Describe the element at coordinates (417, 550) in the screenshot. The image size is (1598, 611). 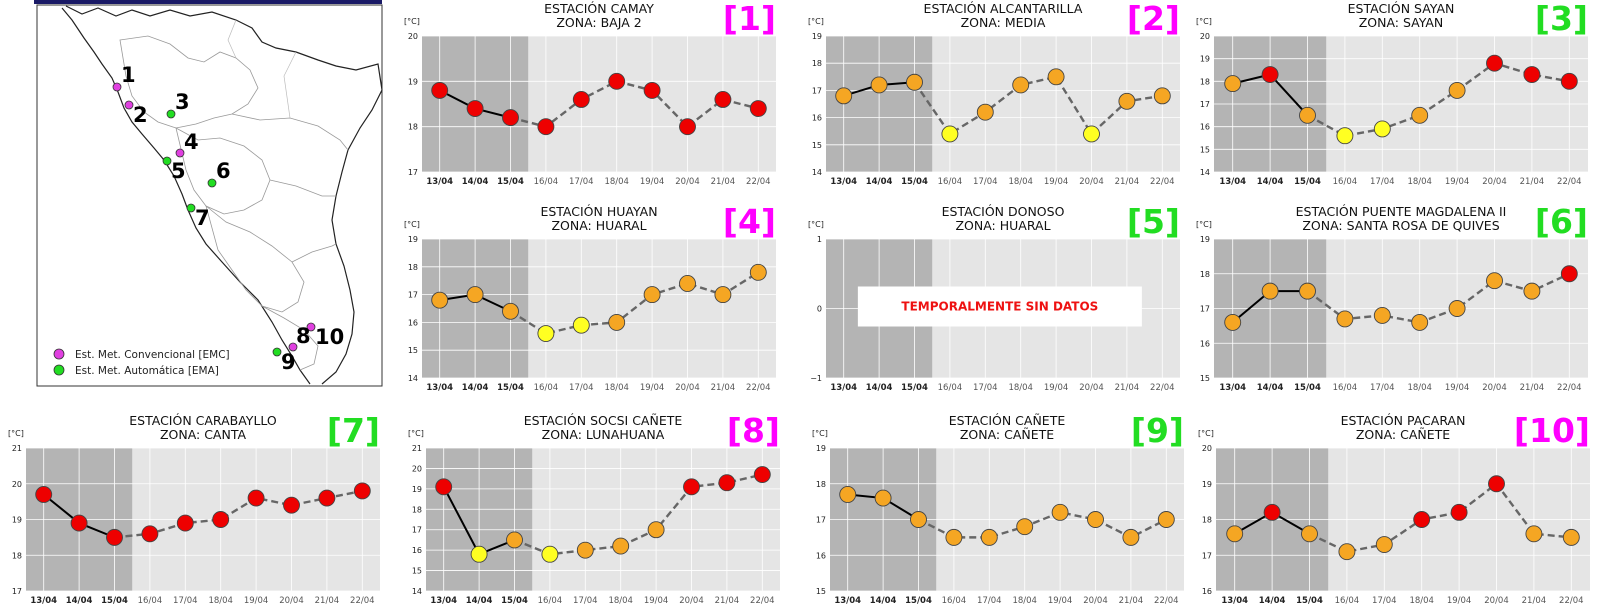
I see `y-tick-label: 16` at that location.